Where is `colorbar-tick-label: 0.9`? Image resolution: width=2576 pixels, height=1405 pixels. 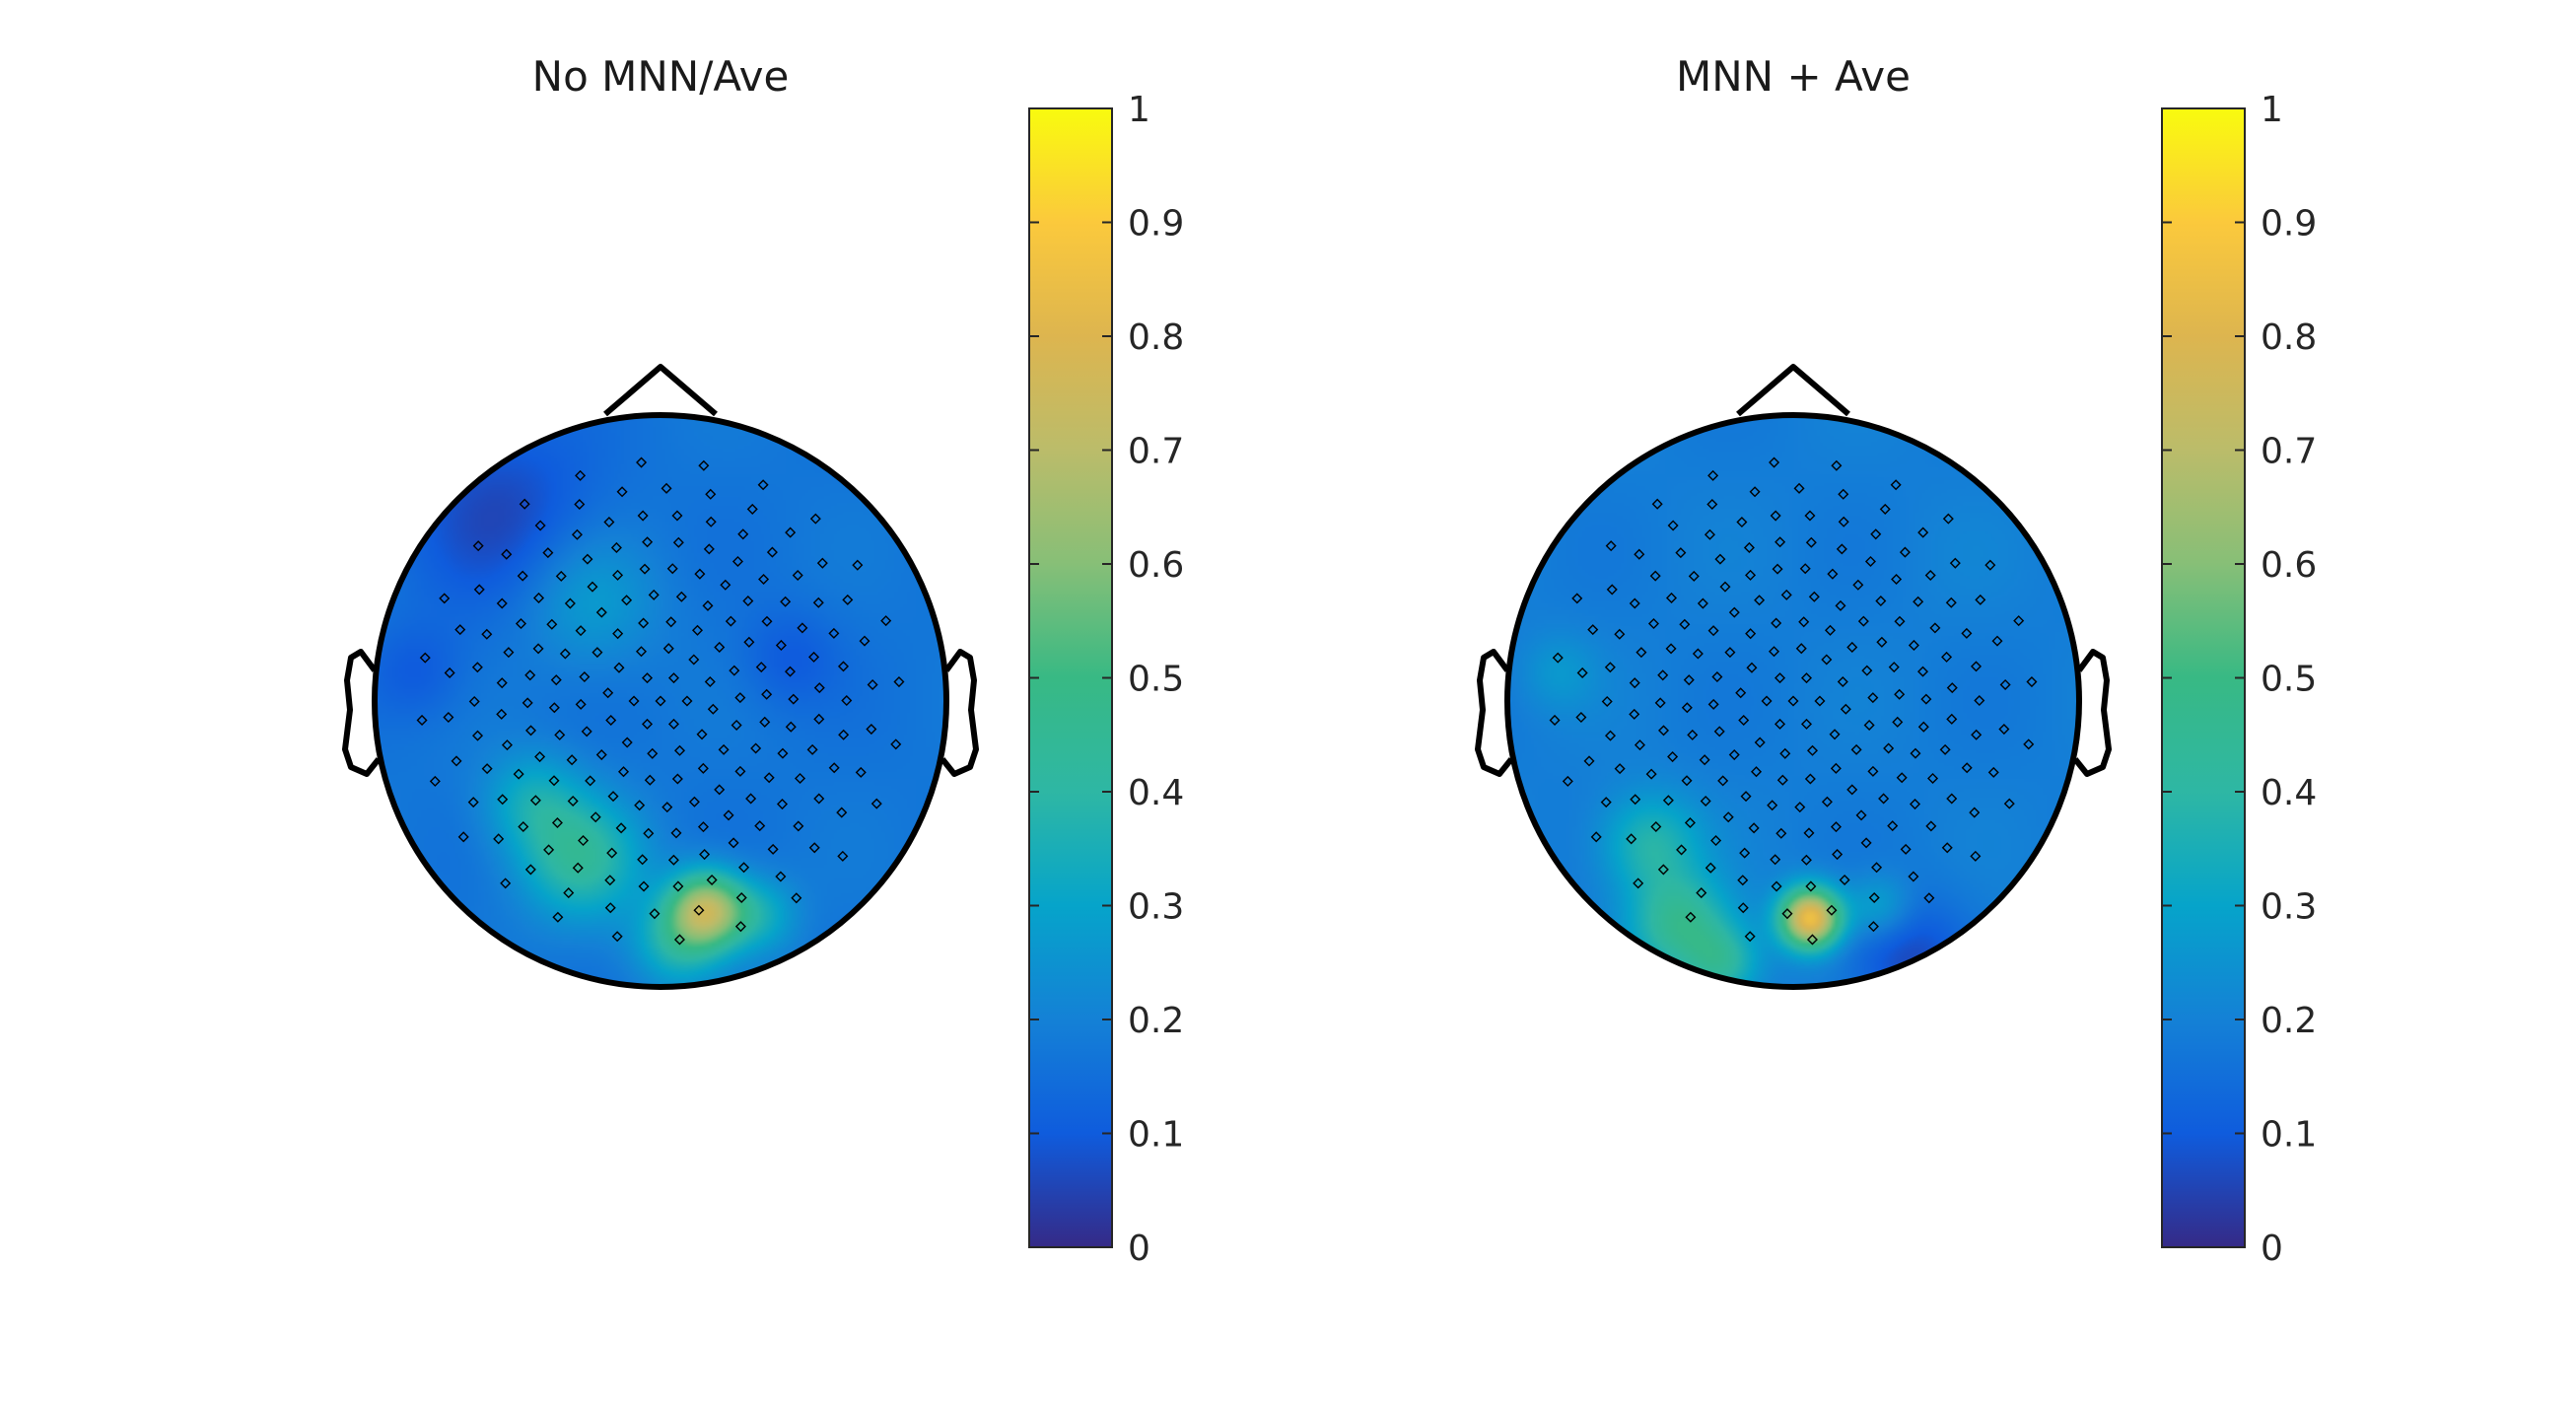
colorbar-tick-label: 0.9 is located at coordinates (2289, 224).